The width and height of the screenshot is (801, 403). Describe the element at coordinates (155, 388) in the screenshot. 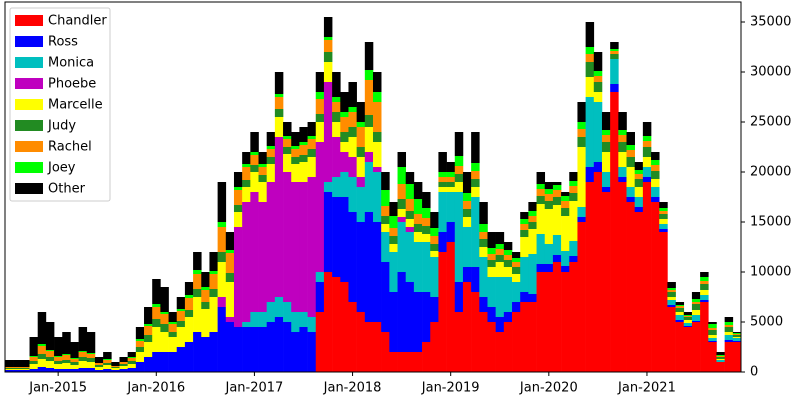

I see `x-tick-label: Jan-2016` at that location.